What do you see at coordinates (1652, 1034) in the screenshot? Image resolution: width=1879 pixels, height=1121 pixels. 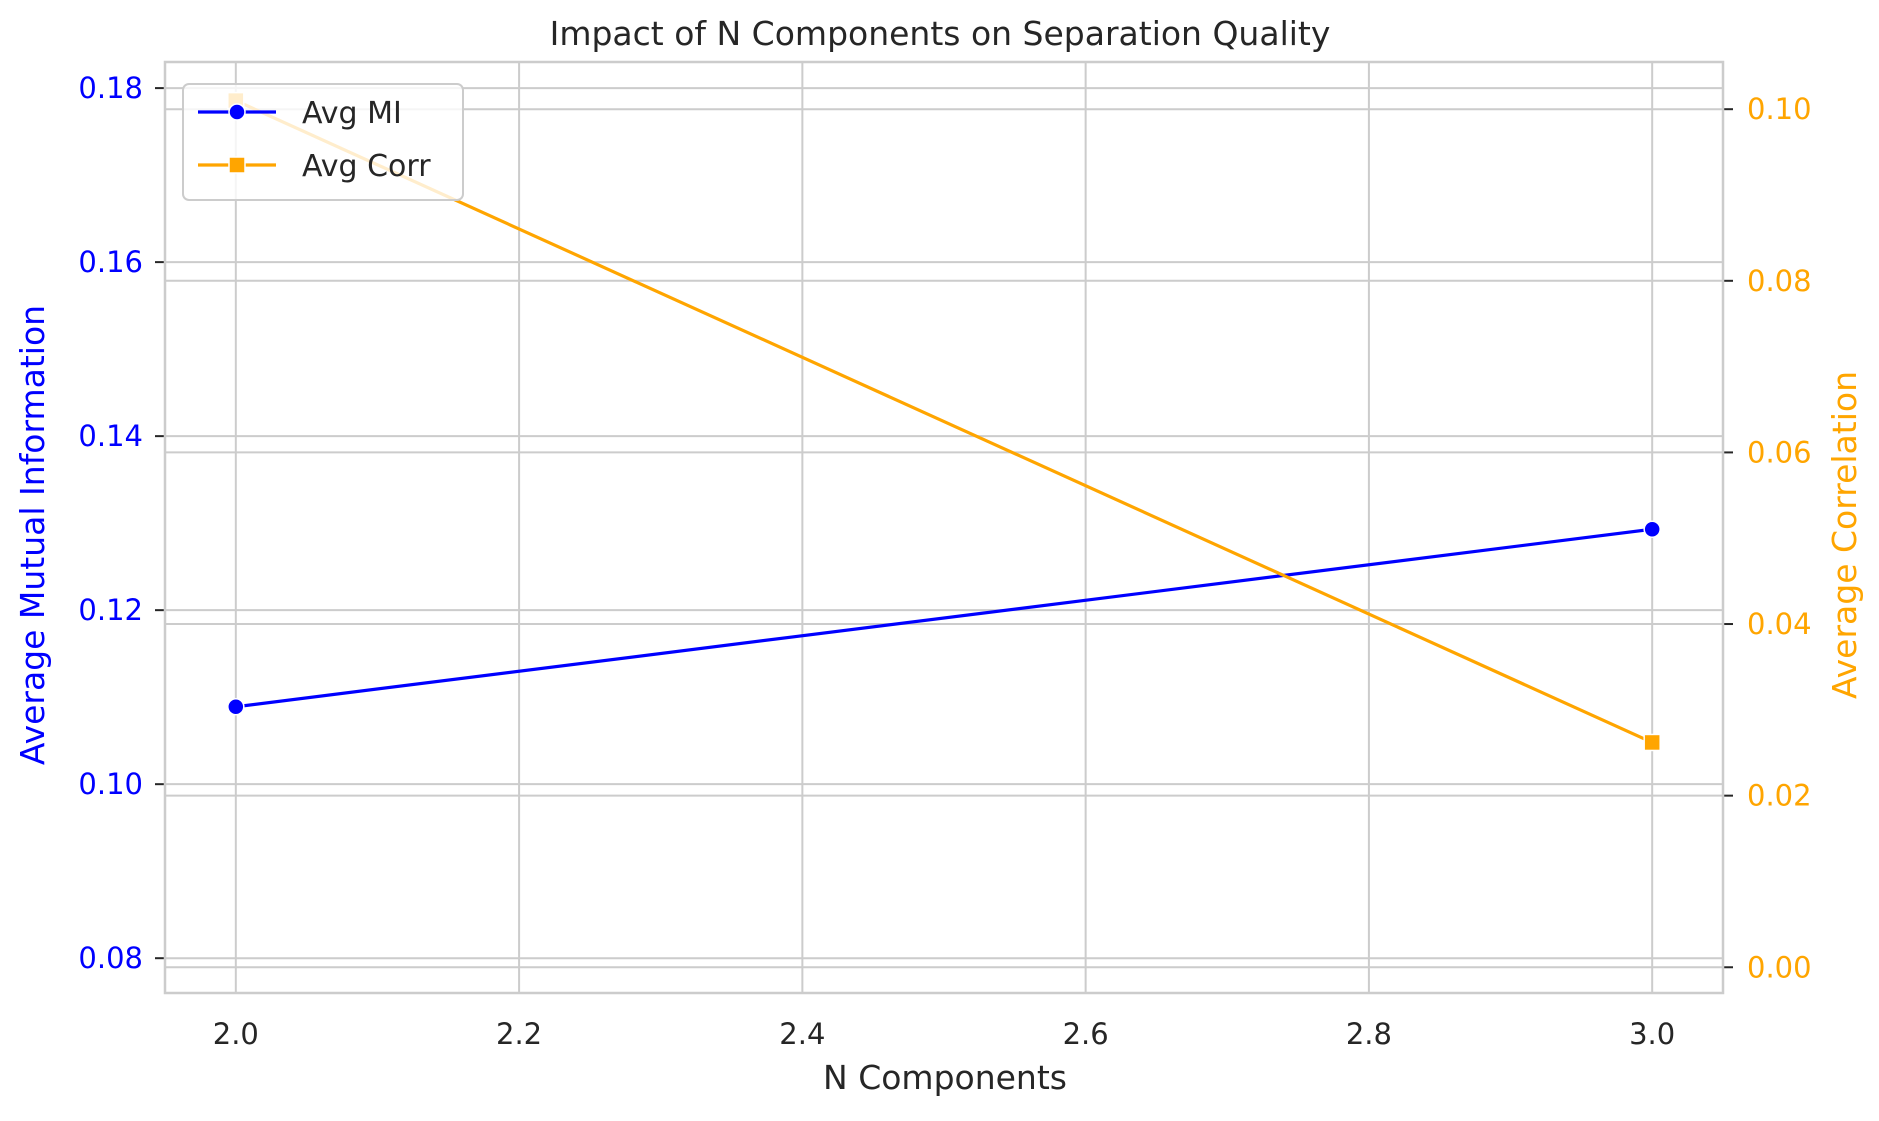 I see `x-tick-label: 3.0` at bounding box center [1652, 1034].